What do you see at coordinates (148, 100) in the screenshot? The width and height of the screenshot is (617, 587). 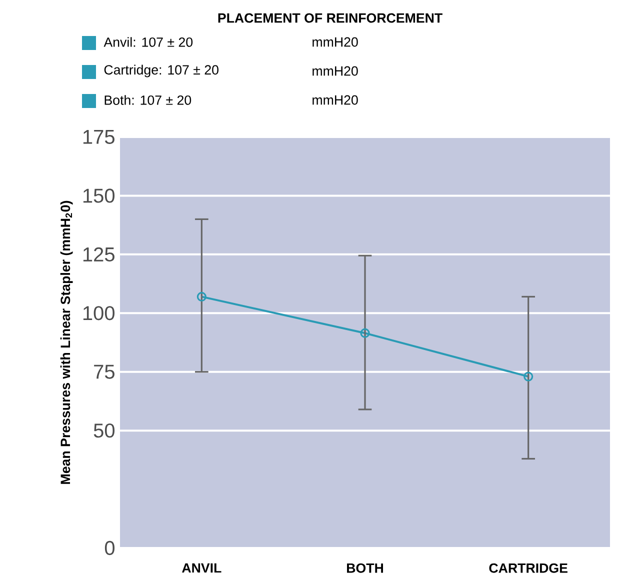 I see `text: Both: 107 ± 20` at bounding box center [148, 100].